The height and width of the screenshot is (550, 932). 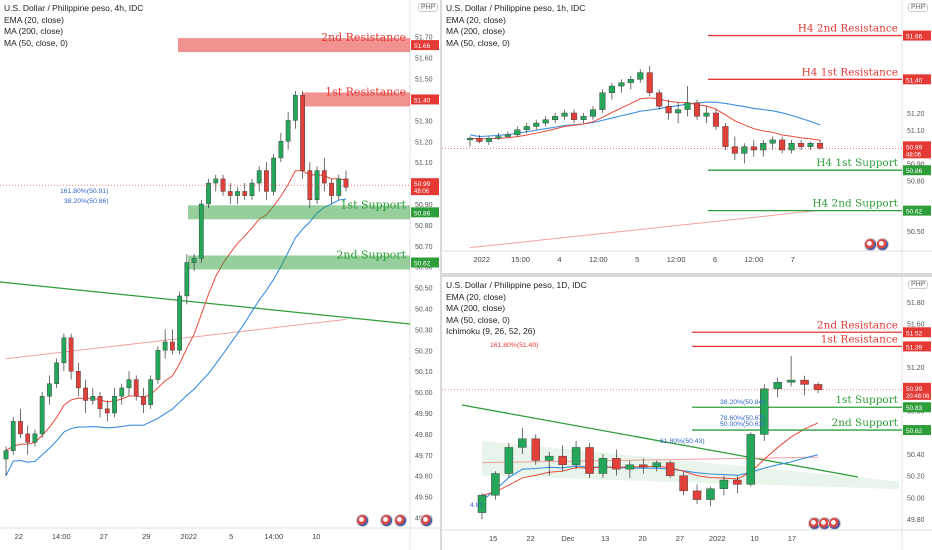 What do you see at coordinates (491, 331) in the screenshot?
I see `indicator-ichimoku: Ichimoku (9, 26, 52, 26)` at bounding box center [491, 331].